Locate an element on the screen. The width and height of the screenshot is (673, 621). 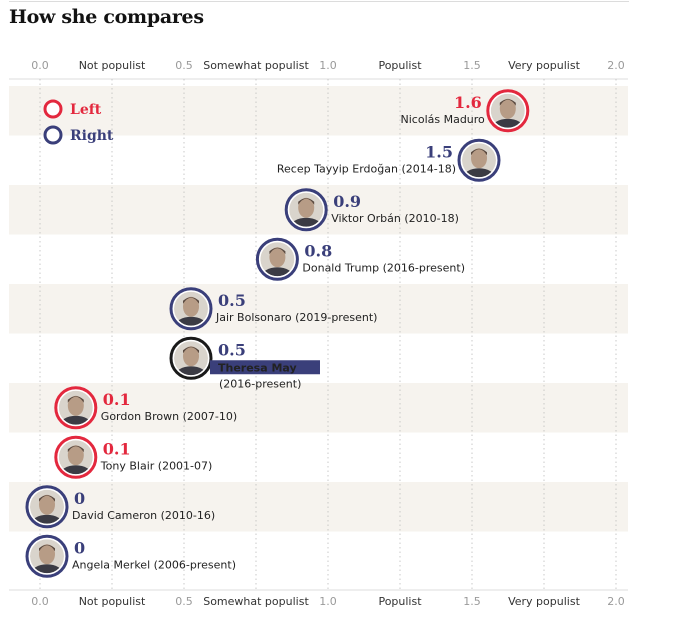
data-name-label: David Cameron (2010-16) is located at coordinates (143, 515).